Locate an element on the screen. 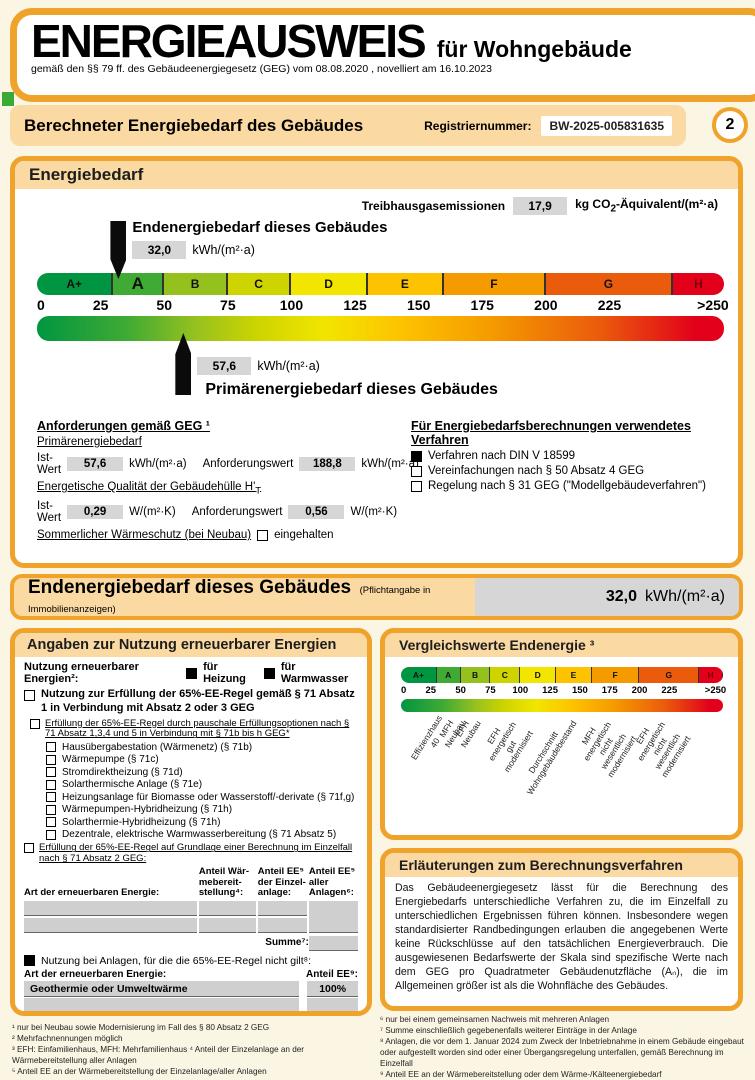  method-modellgebaeude-checkbox is located at coordinates (416, 486).